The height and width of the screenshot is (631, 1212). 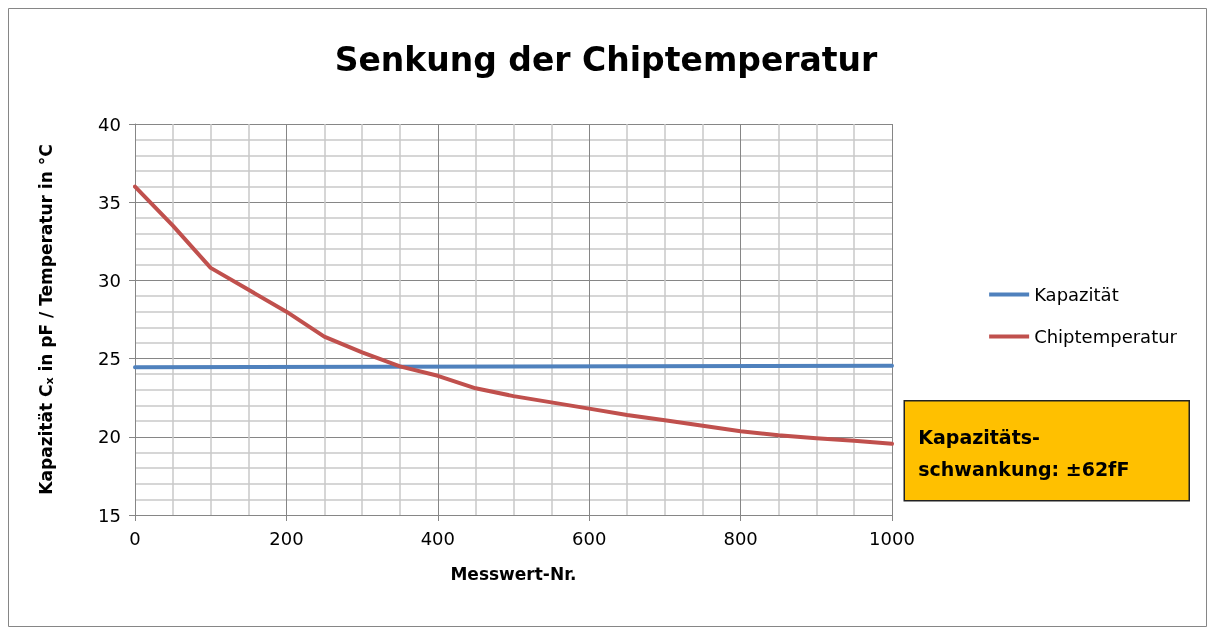 I want to click on y-axis-title: Kapazität Cx in pF / Temperatur in °C, so click(x=45, y=319).